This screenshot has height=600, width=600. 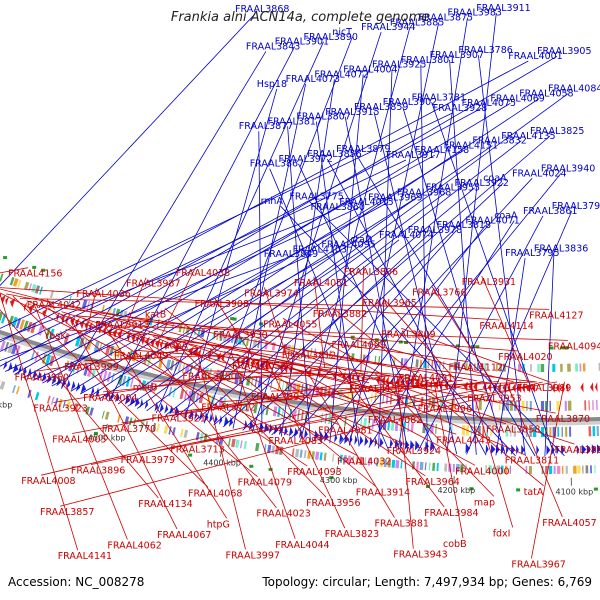 What do you see at coordinates (408, 334) in the screenshot?
I see `gene-label-bottom: FRAAL3809` at bounding box center [408, 334].